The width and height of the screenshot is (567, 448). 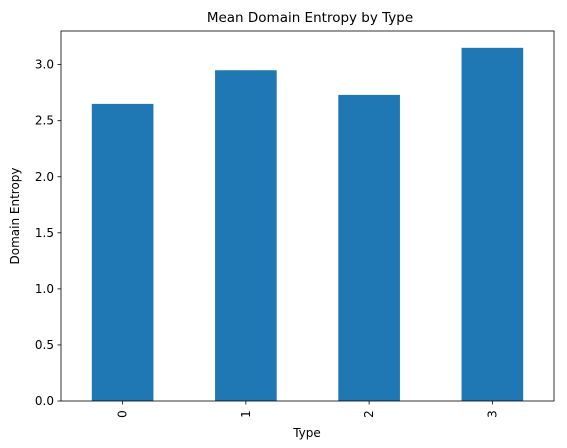 I want to click on y-axis-ticks: 0.0 0.5 1.0 1.5 2.0 2.5 3.0, so click(x=48, y=233).